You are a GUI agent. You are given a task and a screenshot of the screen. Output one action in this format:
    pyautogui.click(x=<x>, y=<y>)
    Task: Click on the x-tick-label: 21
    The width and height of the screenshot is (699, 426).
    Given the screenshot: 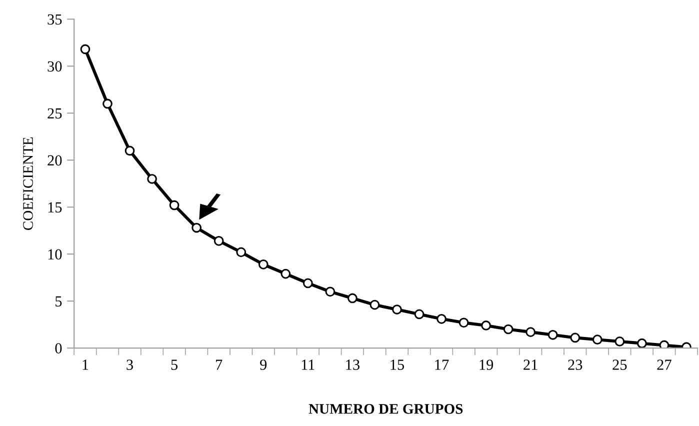 What is the action you would take?
    pyautogui.click(x=531, y=365)
    